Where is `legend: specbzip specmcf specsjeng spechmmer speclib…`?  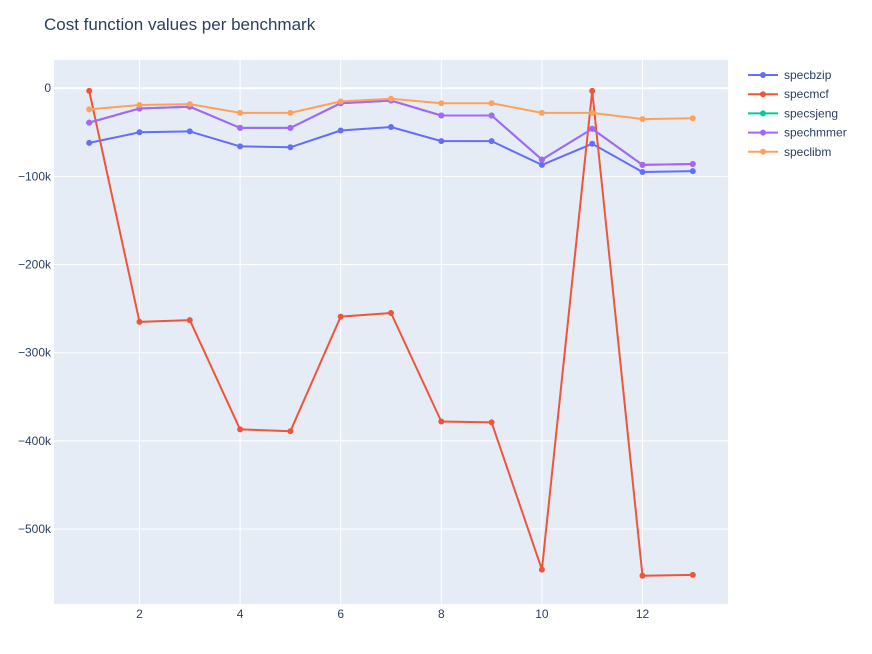
legend: specbzip specmcf specsjeng spechmmer speclib… is located at coordinates (797, 113).